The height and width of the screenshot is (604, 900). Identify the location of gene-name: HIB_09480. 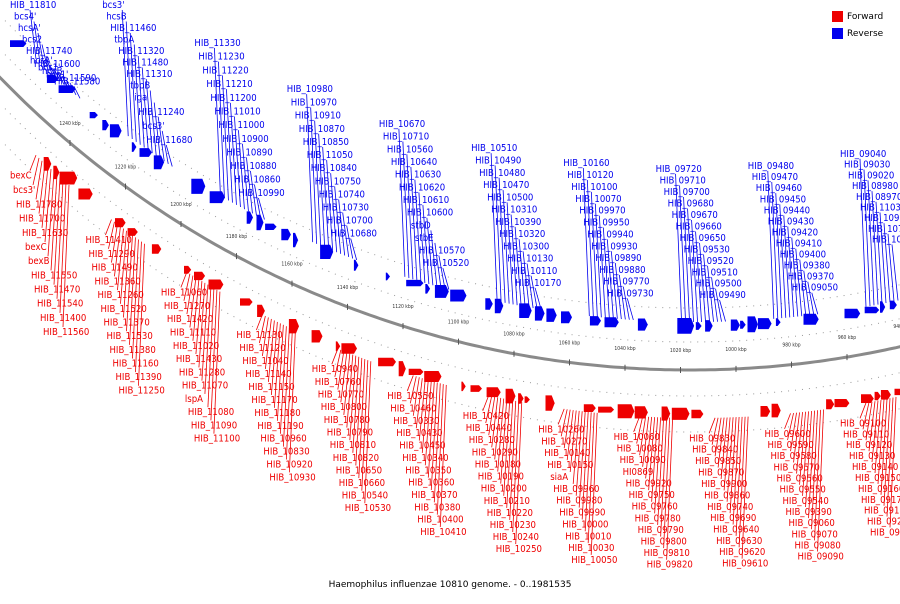
(771, 166).